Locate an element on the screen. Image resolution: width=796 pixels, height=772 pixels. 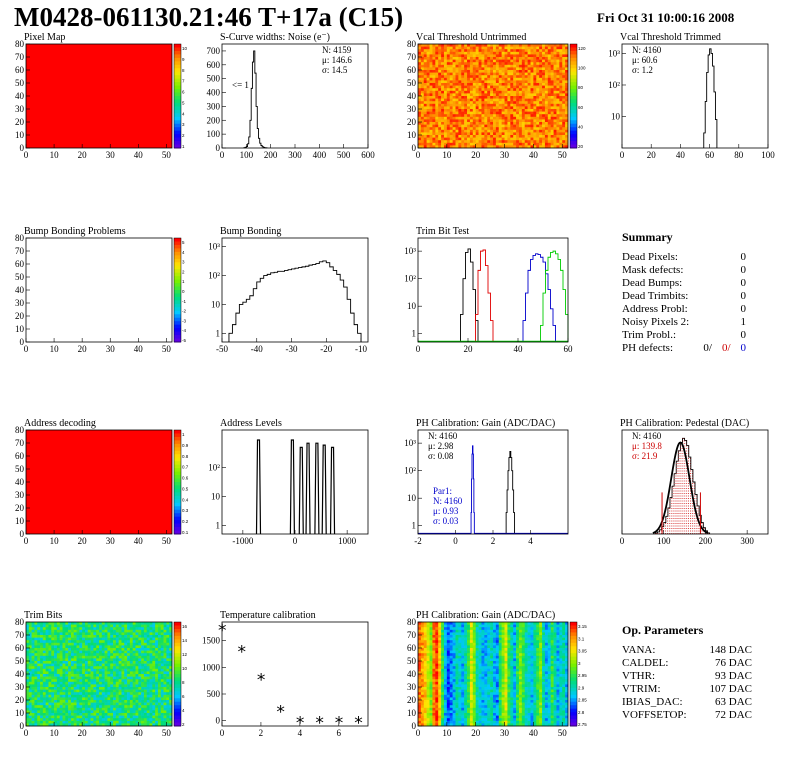
y-tick-label: 50 is located at coordinates (20, 661).